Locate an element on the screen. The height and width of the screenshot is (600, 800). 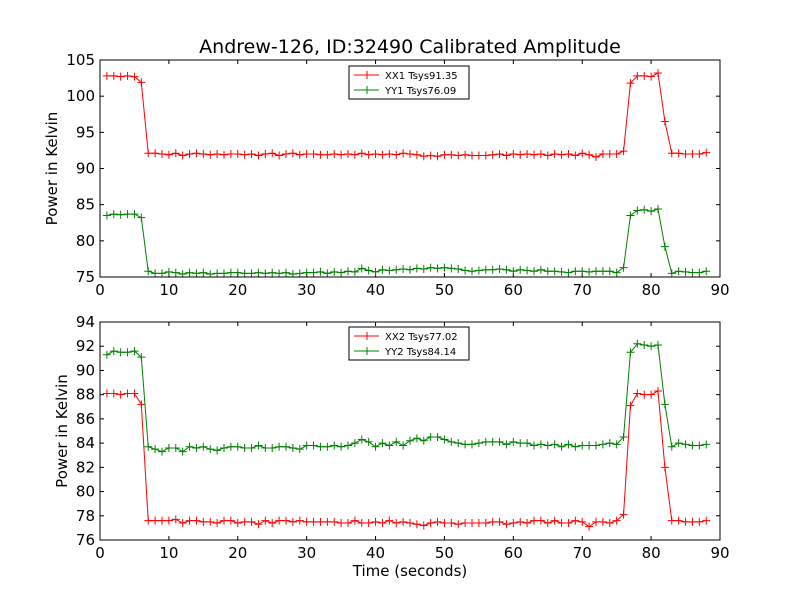
x-tick-label: 20 is located at coordinates (237, 553).